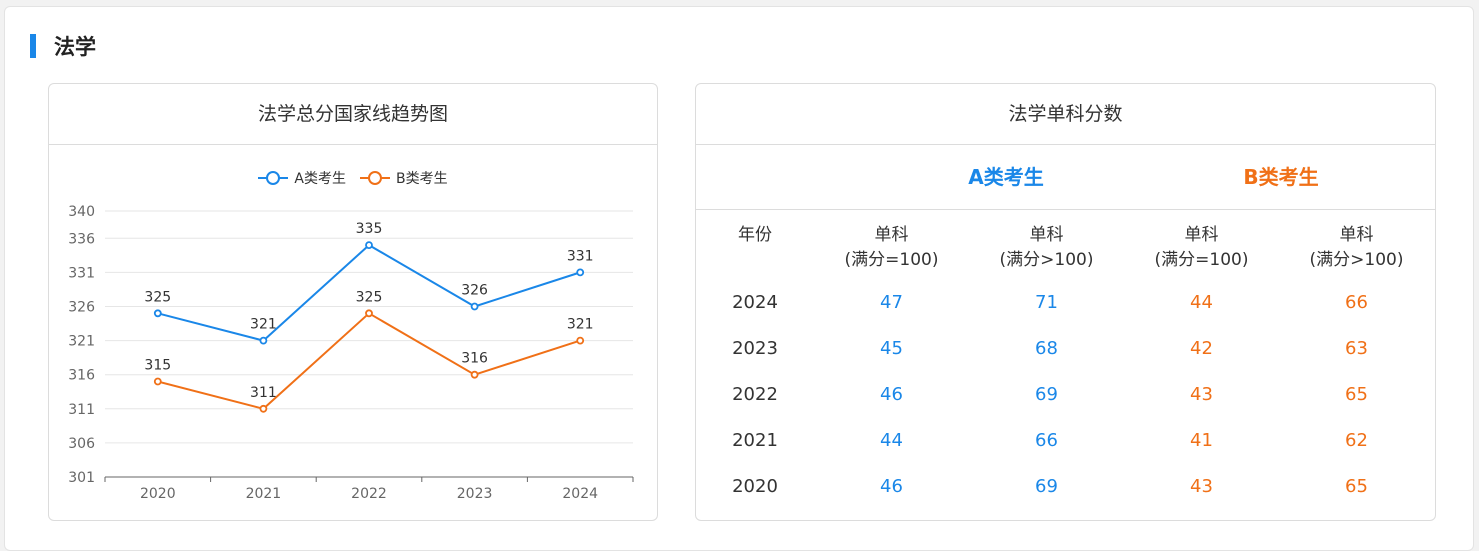 This screenshot has height=551, width=1479. I want to click on x-tick-label: 2024, so click(580, 494).